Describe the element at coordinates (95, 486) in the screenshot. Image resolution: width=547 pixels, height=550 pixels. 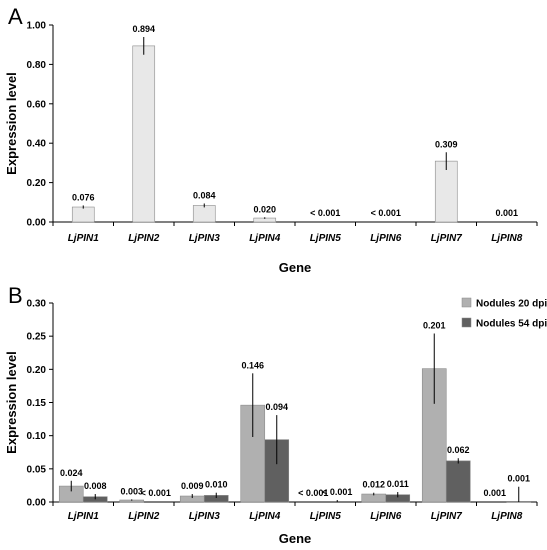
I see `data-label: 0.008` at that location.